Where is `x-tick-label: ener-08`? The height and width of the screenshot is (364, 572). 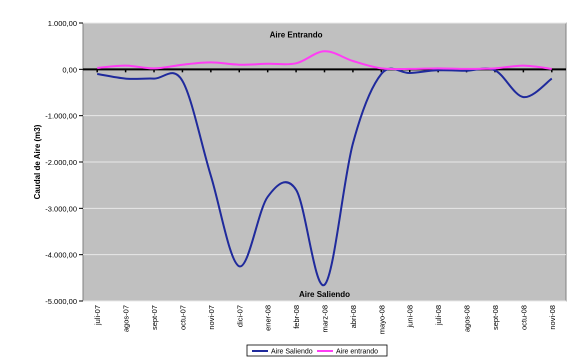 x-tick-label: ener-08 is located at coordinates (268, 318).